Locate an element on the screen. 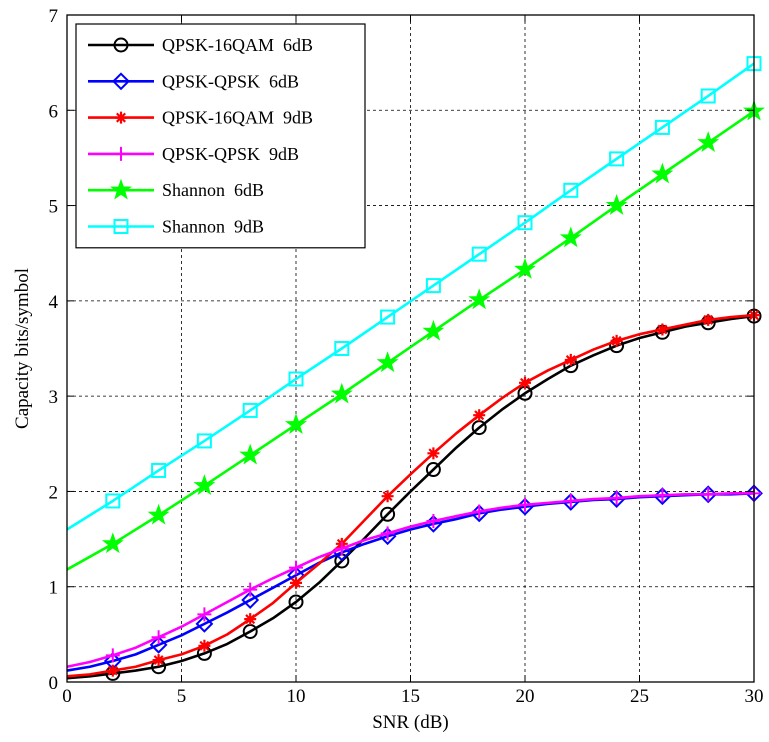  y-tick-label-3: 3 is located at coordinates (54, 397).